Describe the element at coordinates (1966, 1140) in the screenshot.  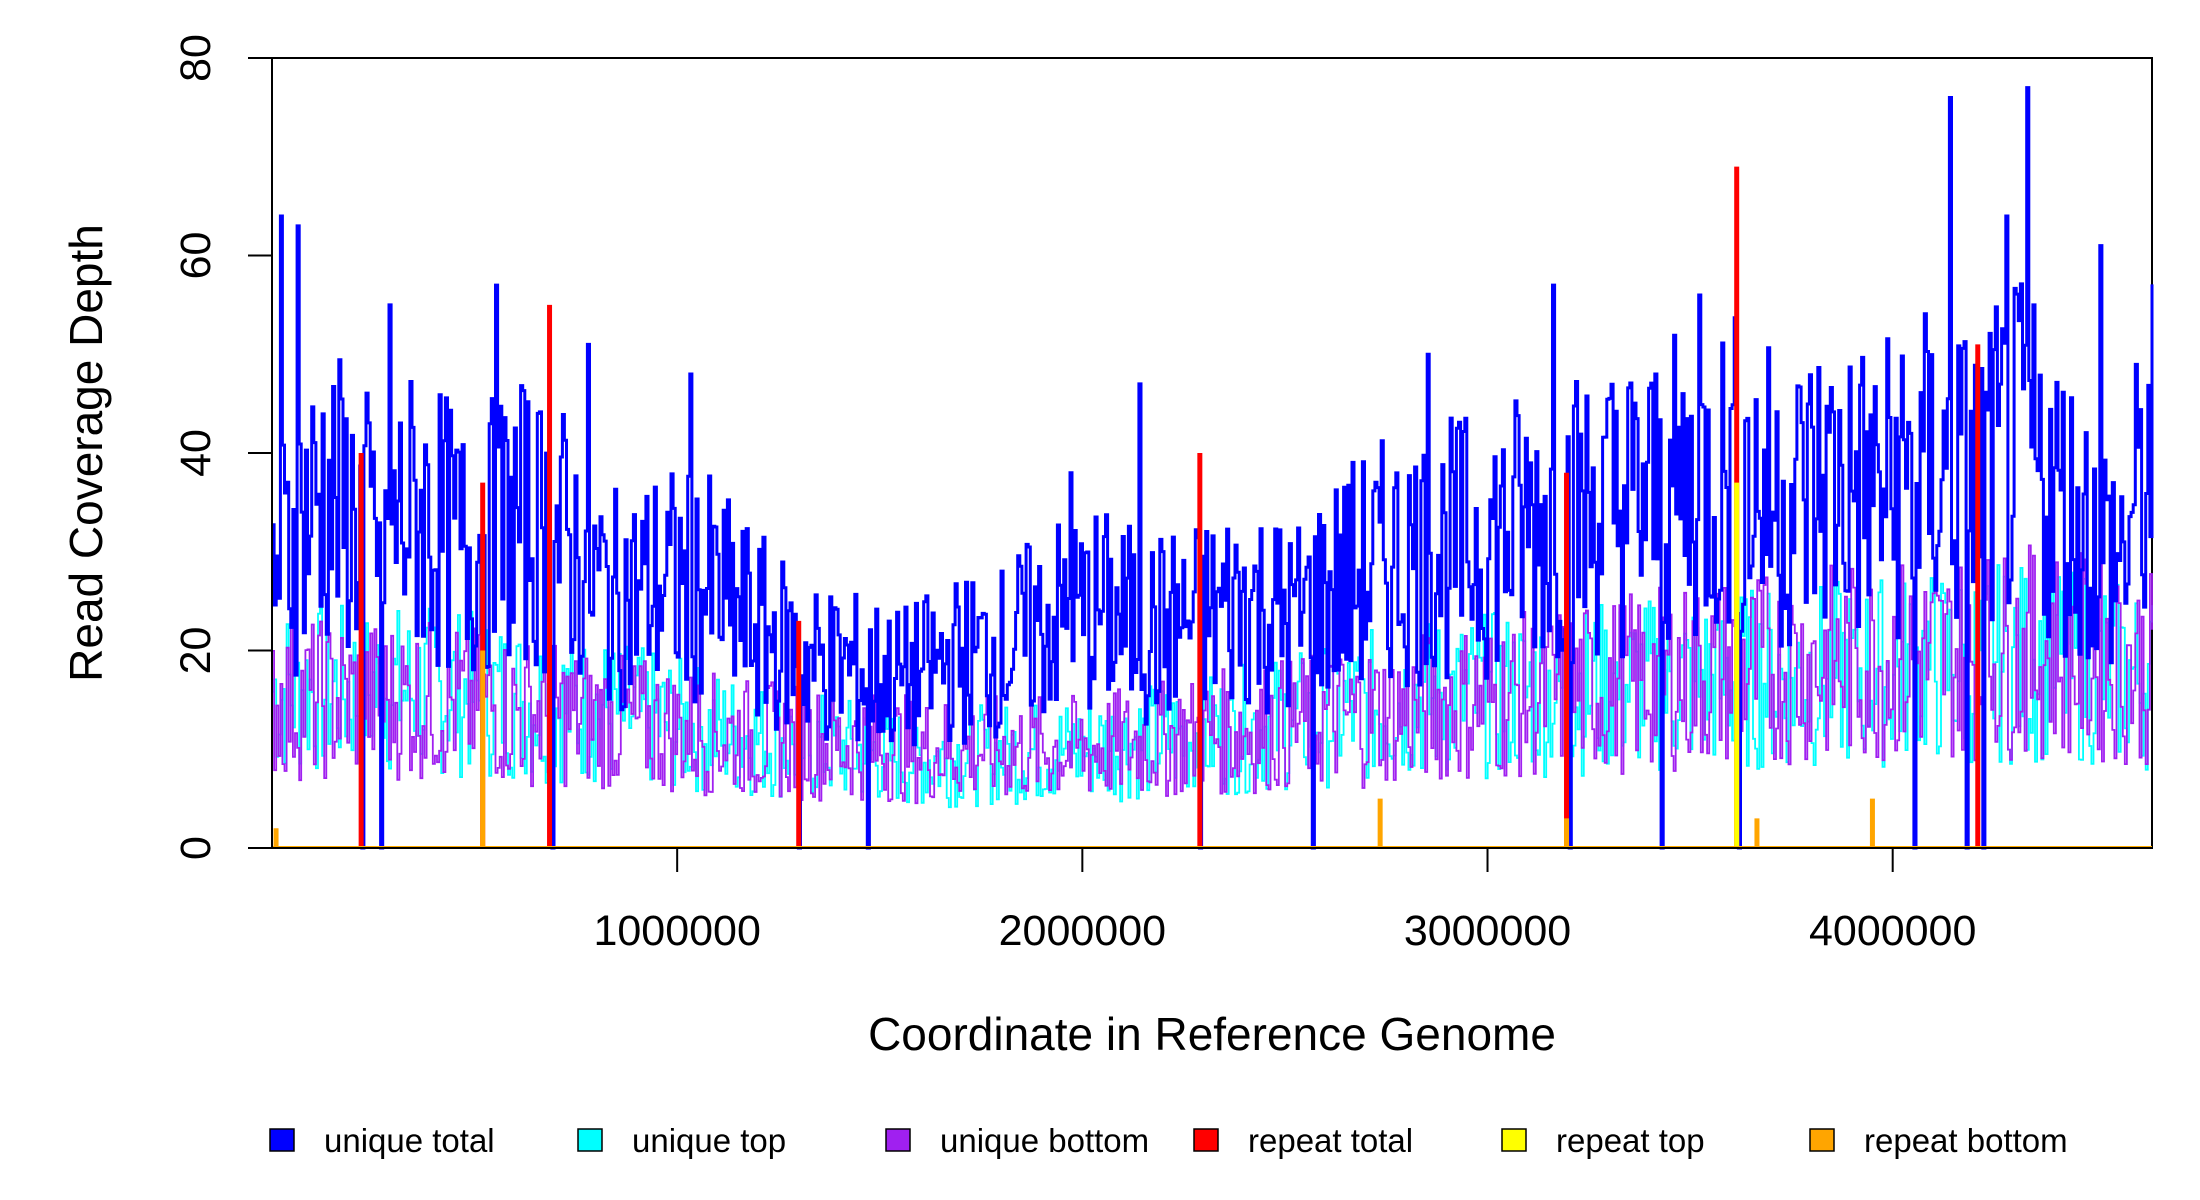
I see `legend-label: repeat bottom` at that location.